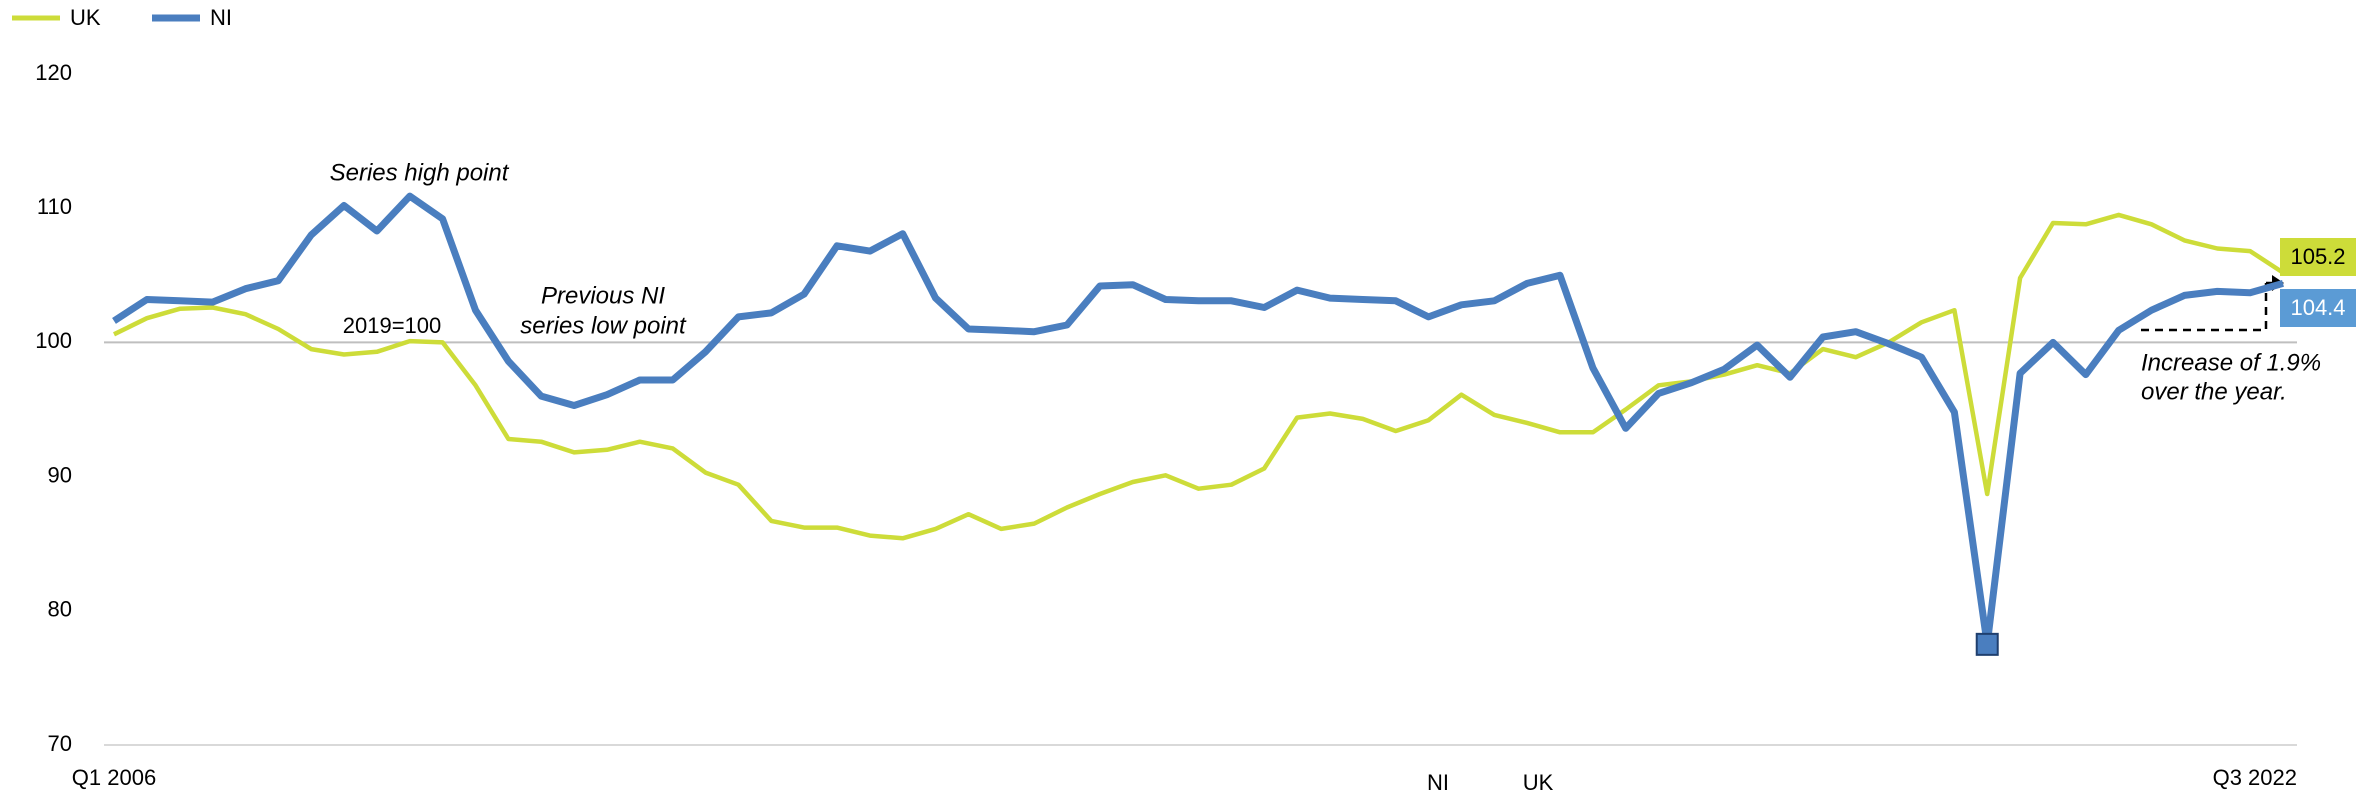  Describe the element at coordinates (2231, 362) in the screenshot. I see `increase-note: Increase of 1.9%` at that location.